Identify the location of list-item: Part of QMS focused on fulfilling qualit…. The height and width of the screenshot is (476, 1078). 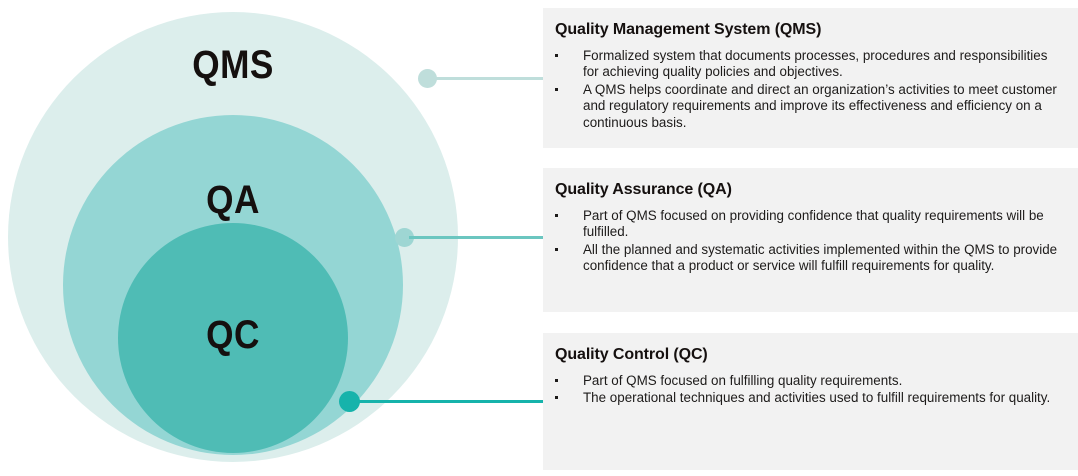
(808, 381).